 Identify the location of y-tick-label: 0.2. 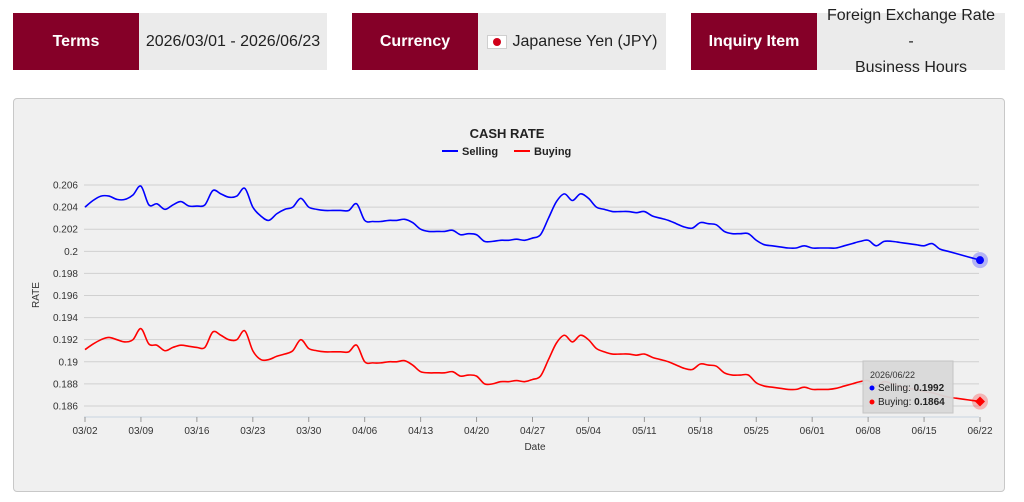
(71, 252).